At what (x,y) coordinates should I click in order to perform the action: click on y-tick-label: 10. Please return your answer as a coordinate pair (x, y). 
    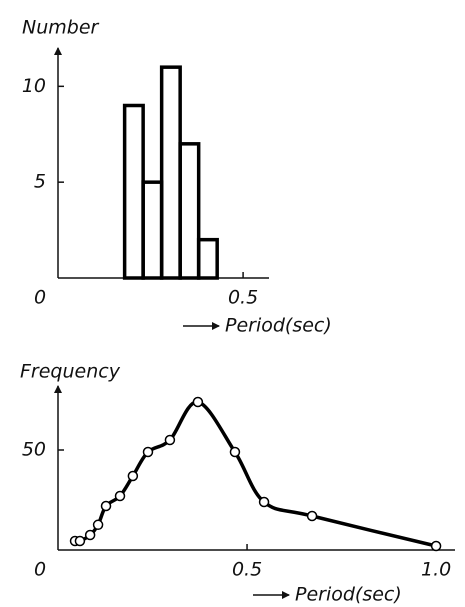
    Looking at the image, I should click on (34, 86).